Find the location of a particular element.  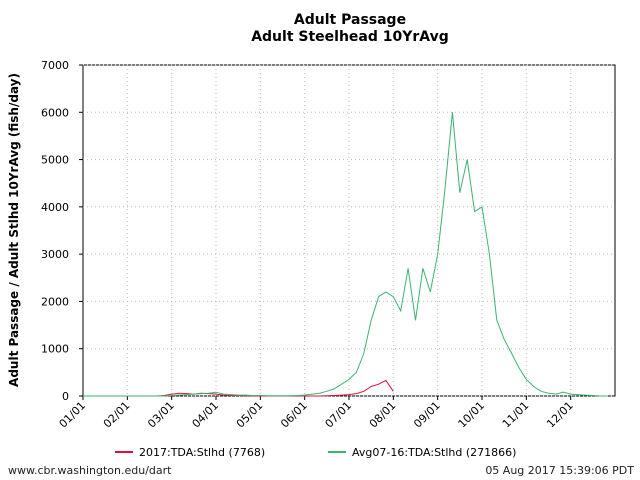

x-tick-label: 05/01 is located at coordinates (250, 415).